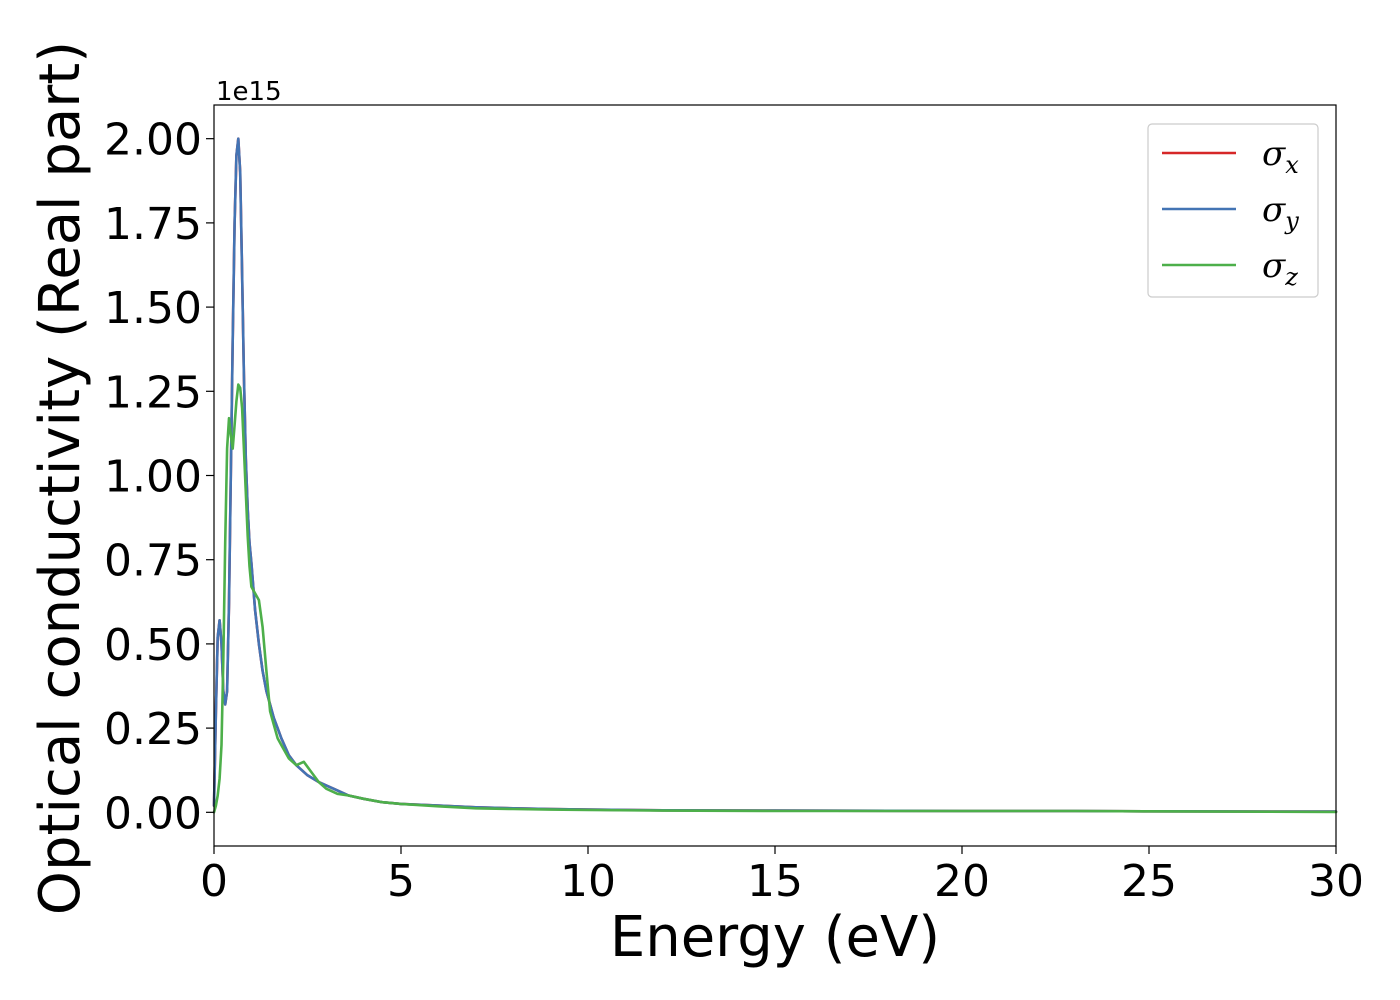 This screenshot has width=1400, height=1000. What do you see at coordinates (153, 392) in the screenshot?
I see `y-tick-label: 1.25` at bounding box center [153, 392].